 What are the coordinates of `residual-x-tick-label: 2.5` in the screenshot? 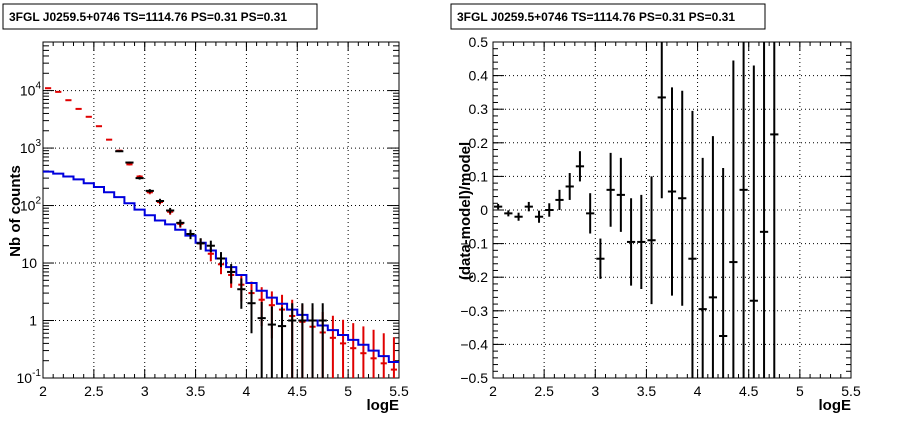 It's located at (544, 391).